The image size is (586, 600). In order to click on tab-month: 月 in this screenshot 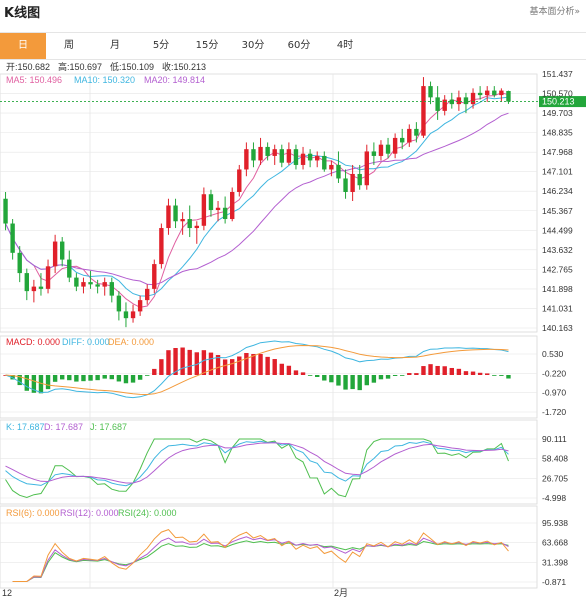, I will do `click(115, 45)`.